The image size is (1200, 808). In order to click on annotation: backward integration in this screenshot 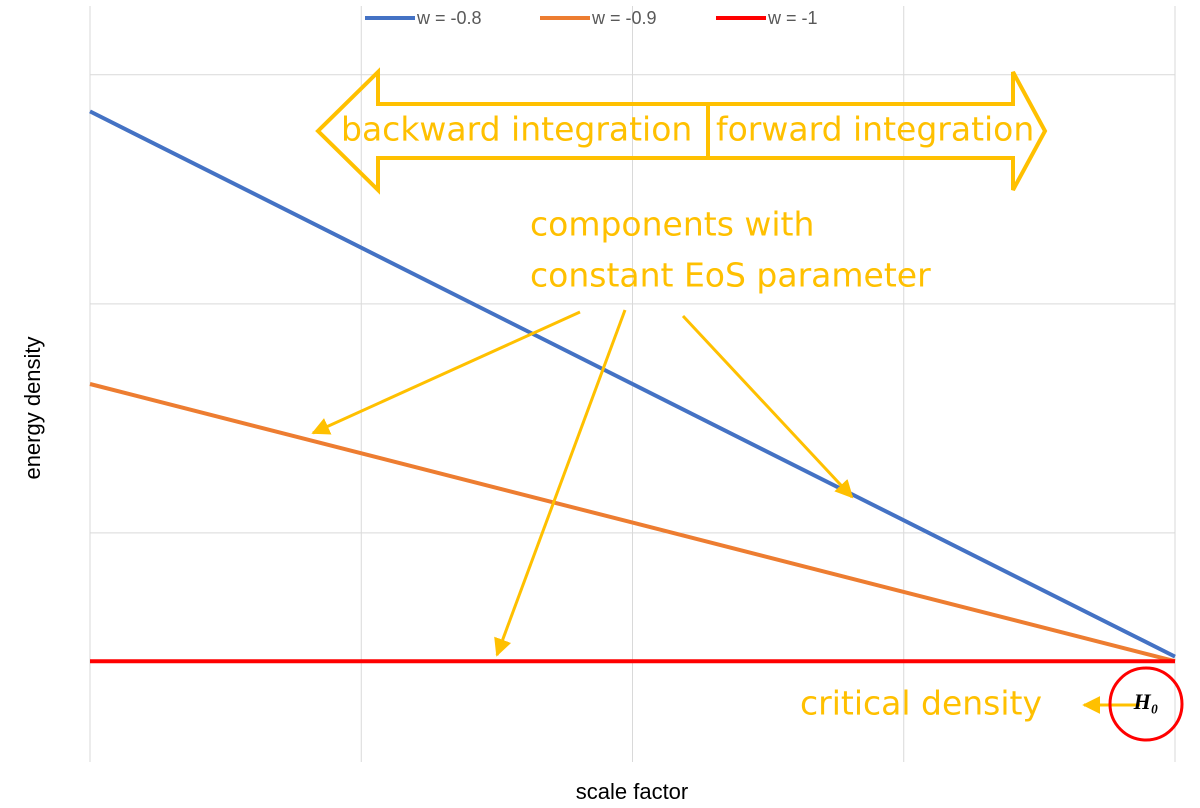, I will do `click(516, 129)`.